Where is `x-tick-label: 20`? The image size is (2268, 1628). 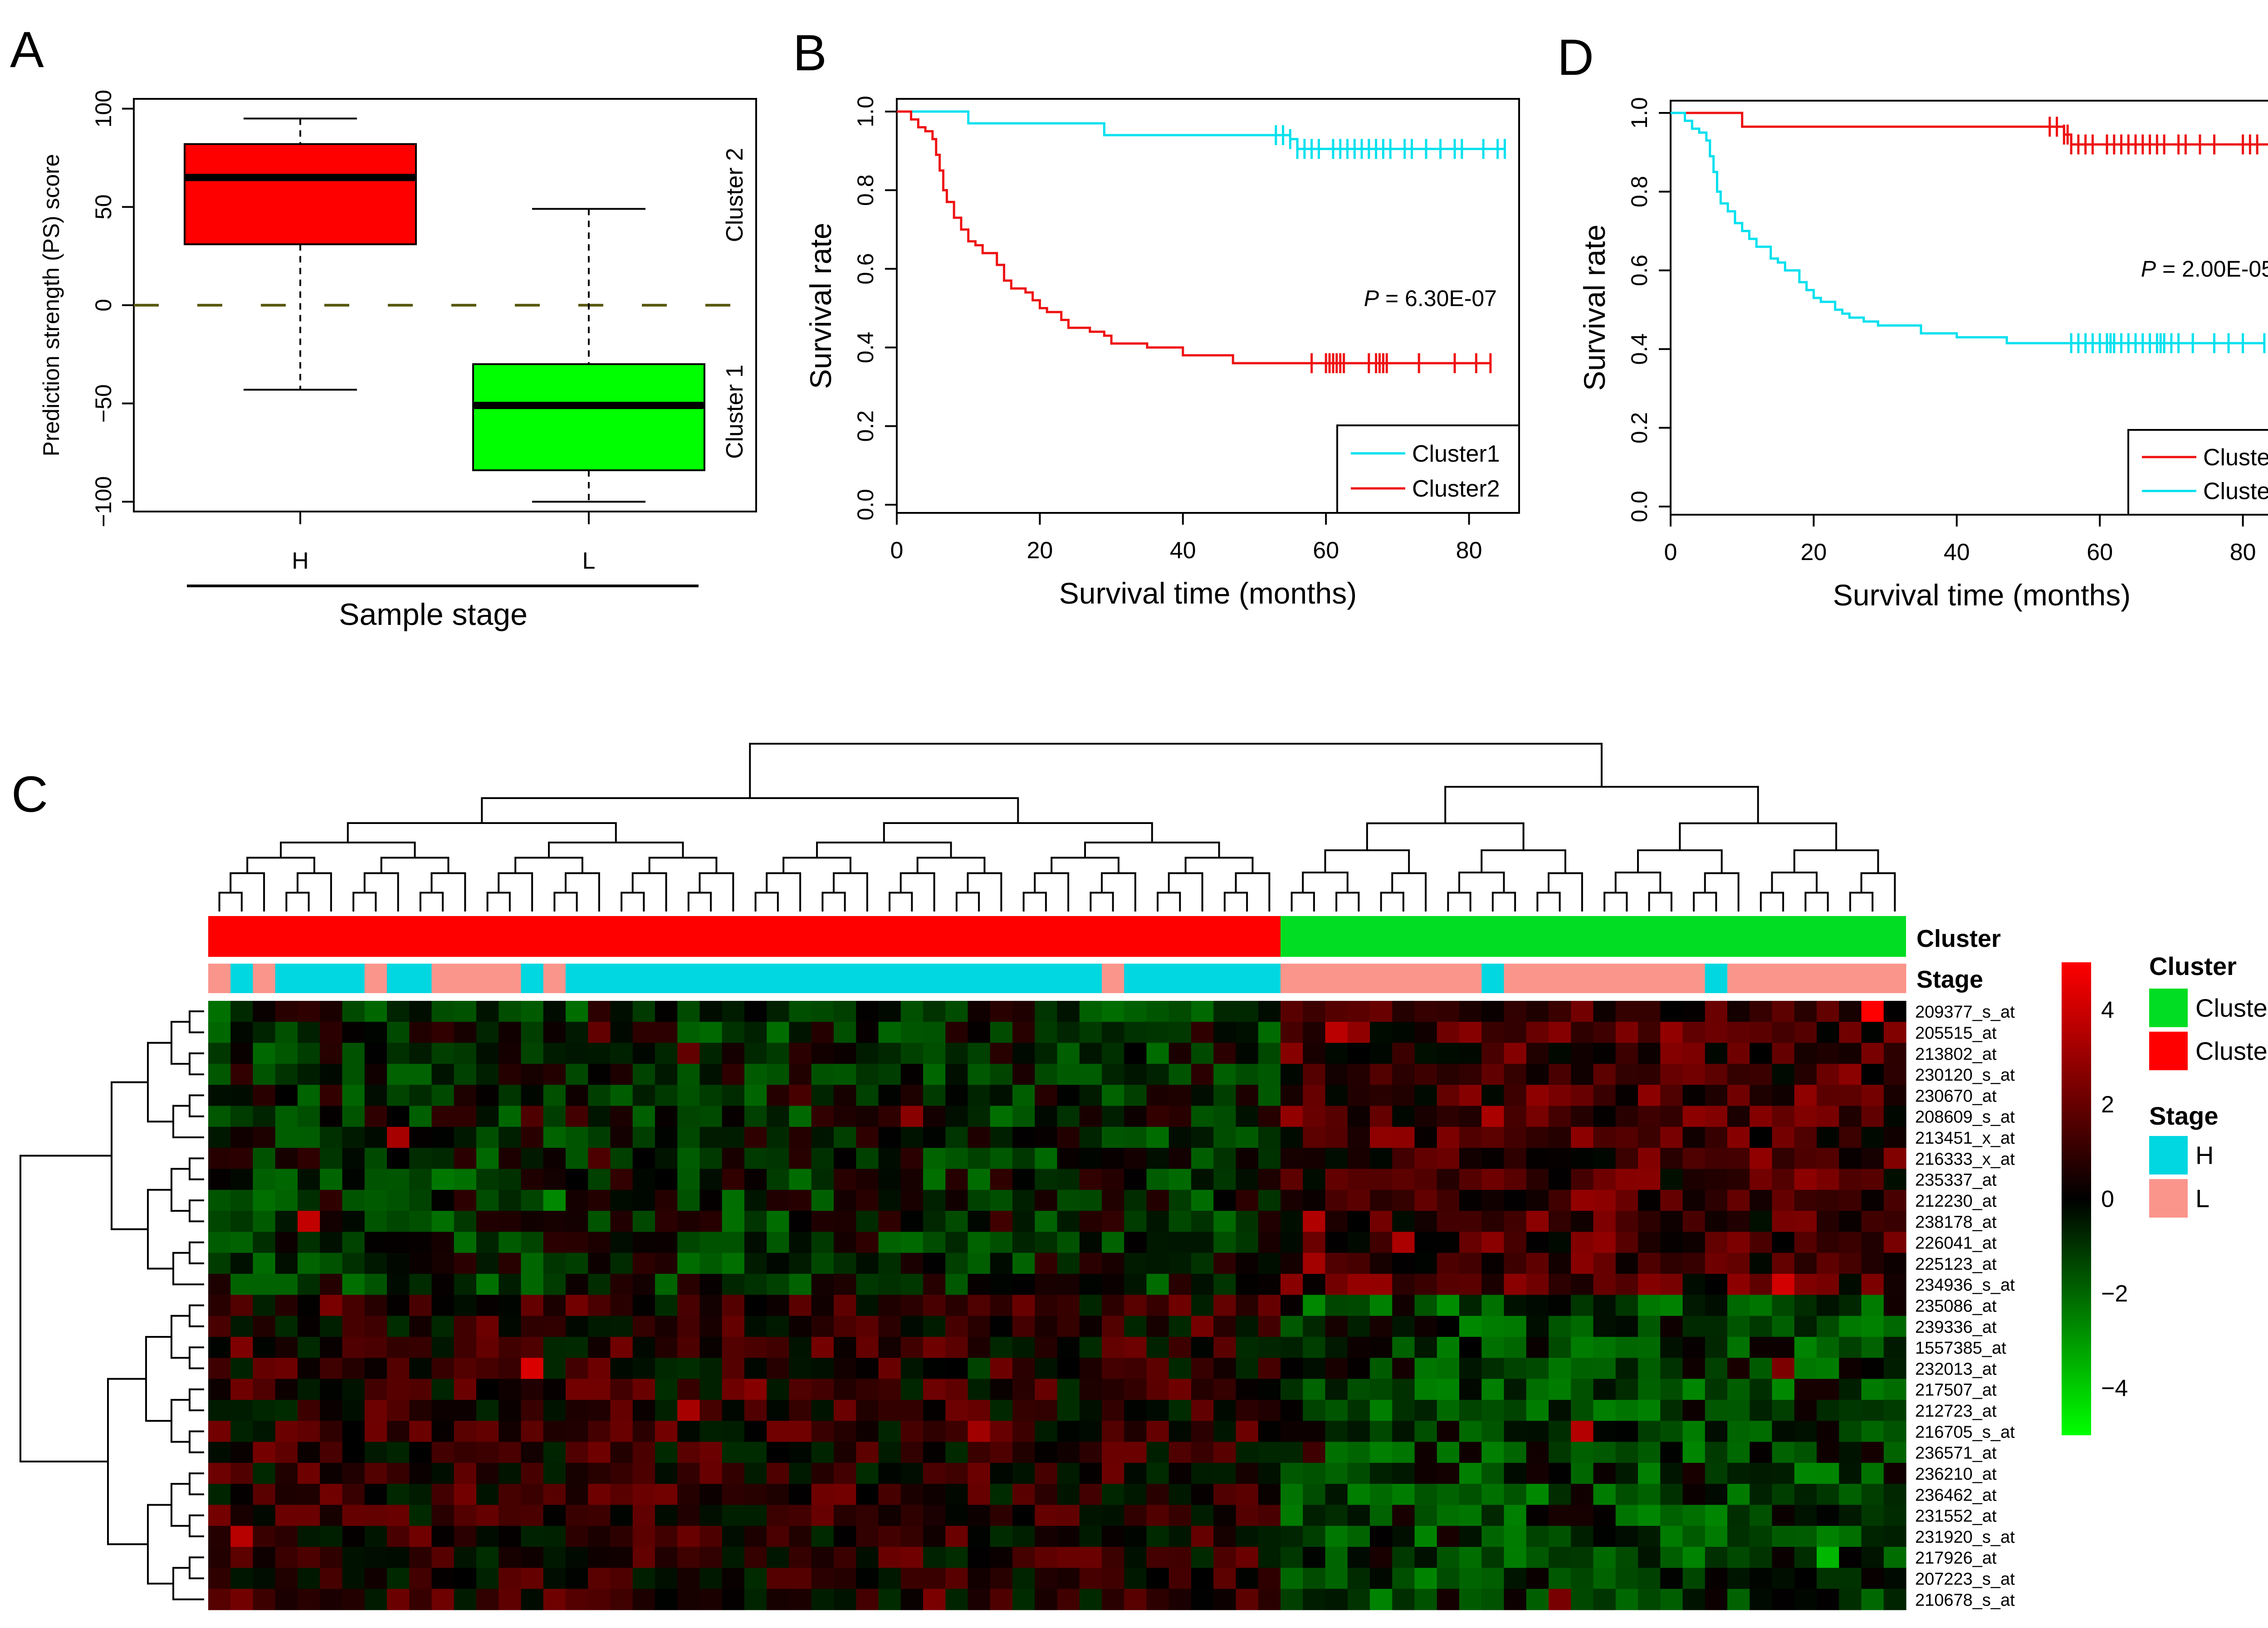
x-tick-label: 20 is located at coordinates (1814, 552).